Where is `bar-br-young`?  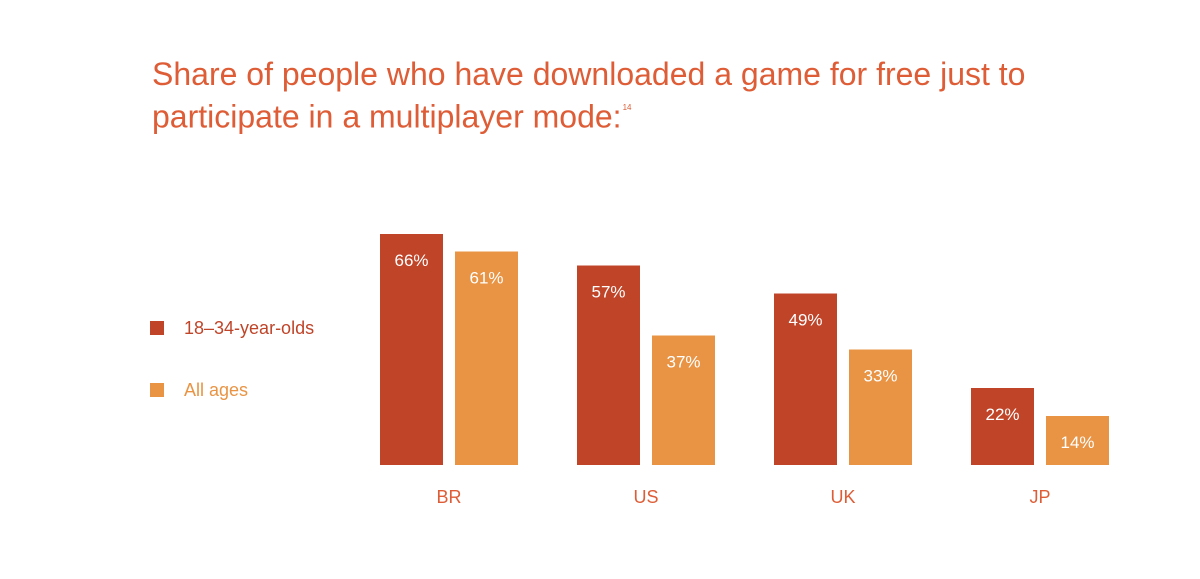
bar-br-young is located at coordinates (411, 349).